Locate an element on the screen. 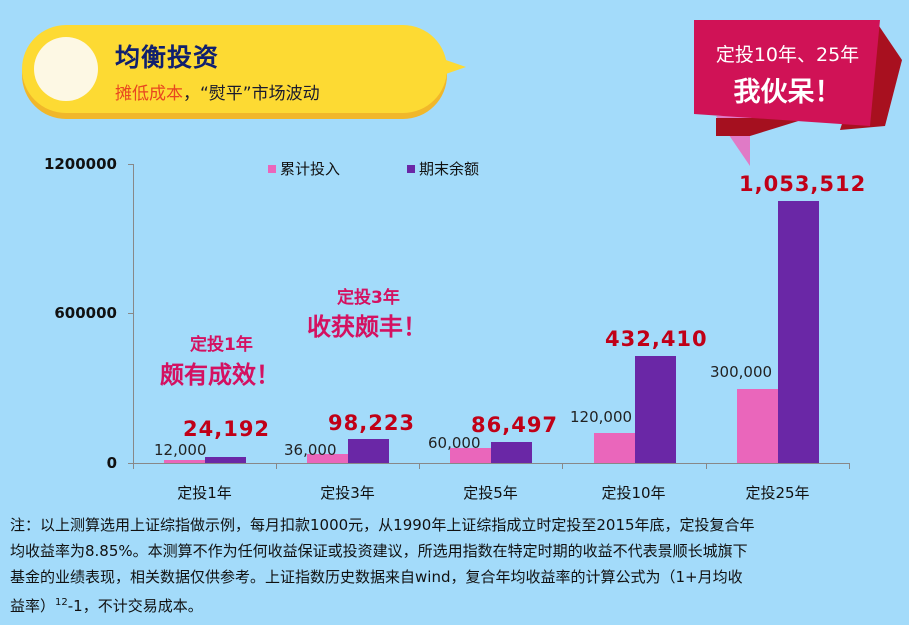 The height and width of the screenshot is (625, 909). bar-label-cumulative: 12,000 is located at coordinates (180, 450).